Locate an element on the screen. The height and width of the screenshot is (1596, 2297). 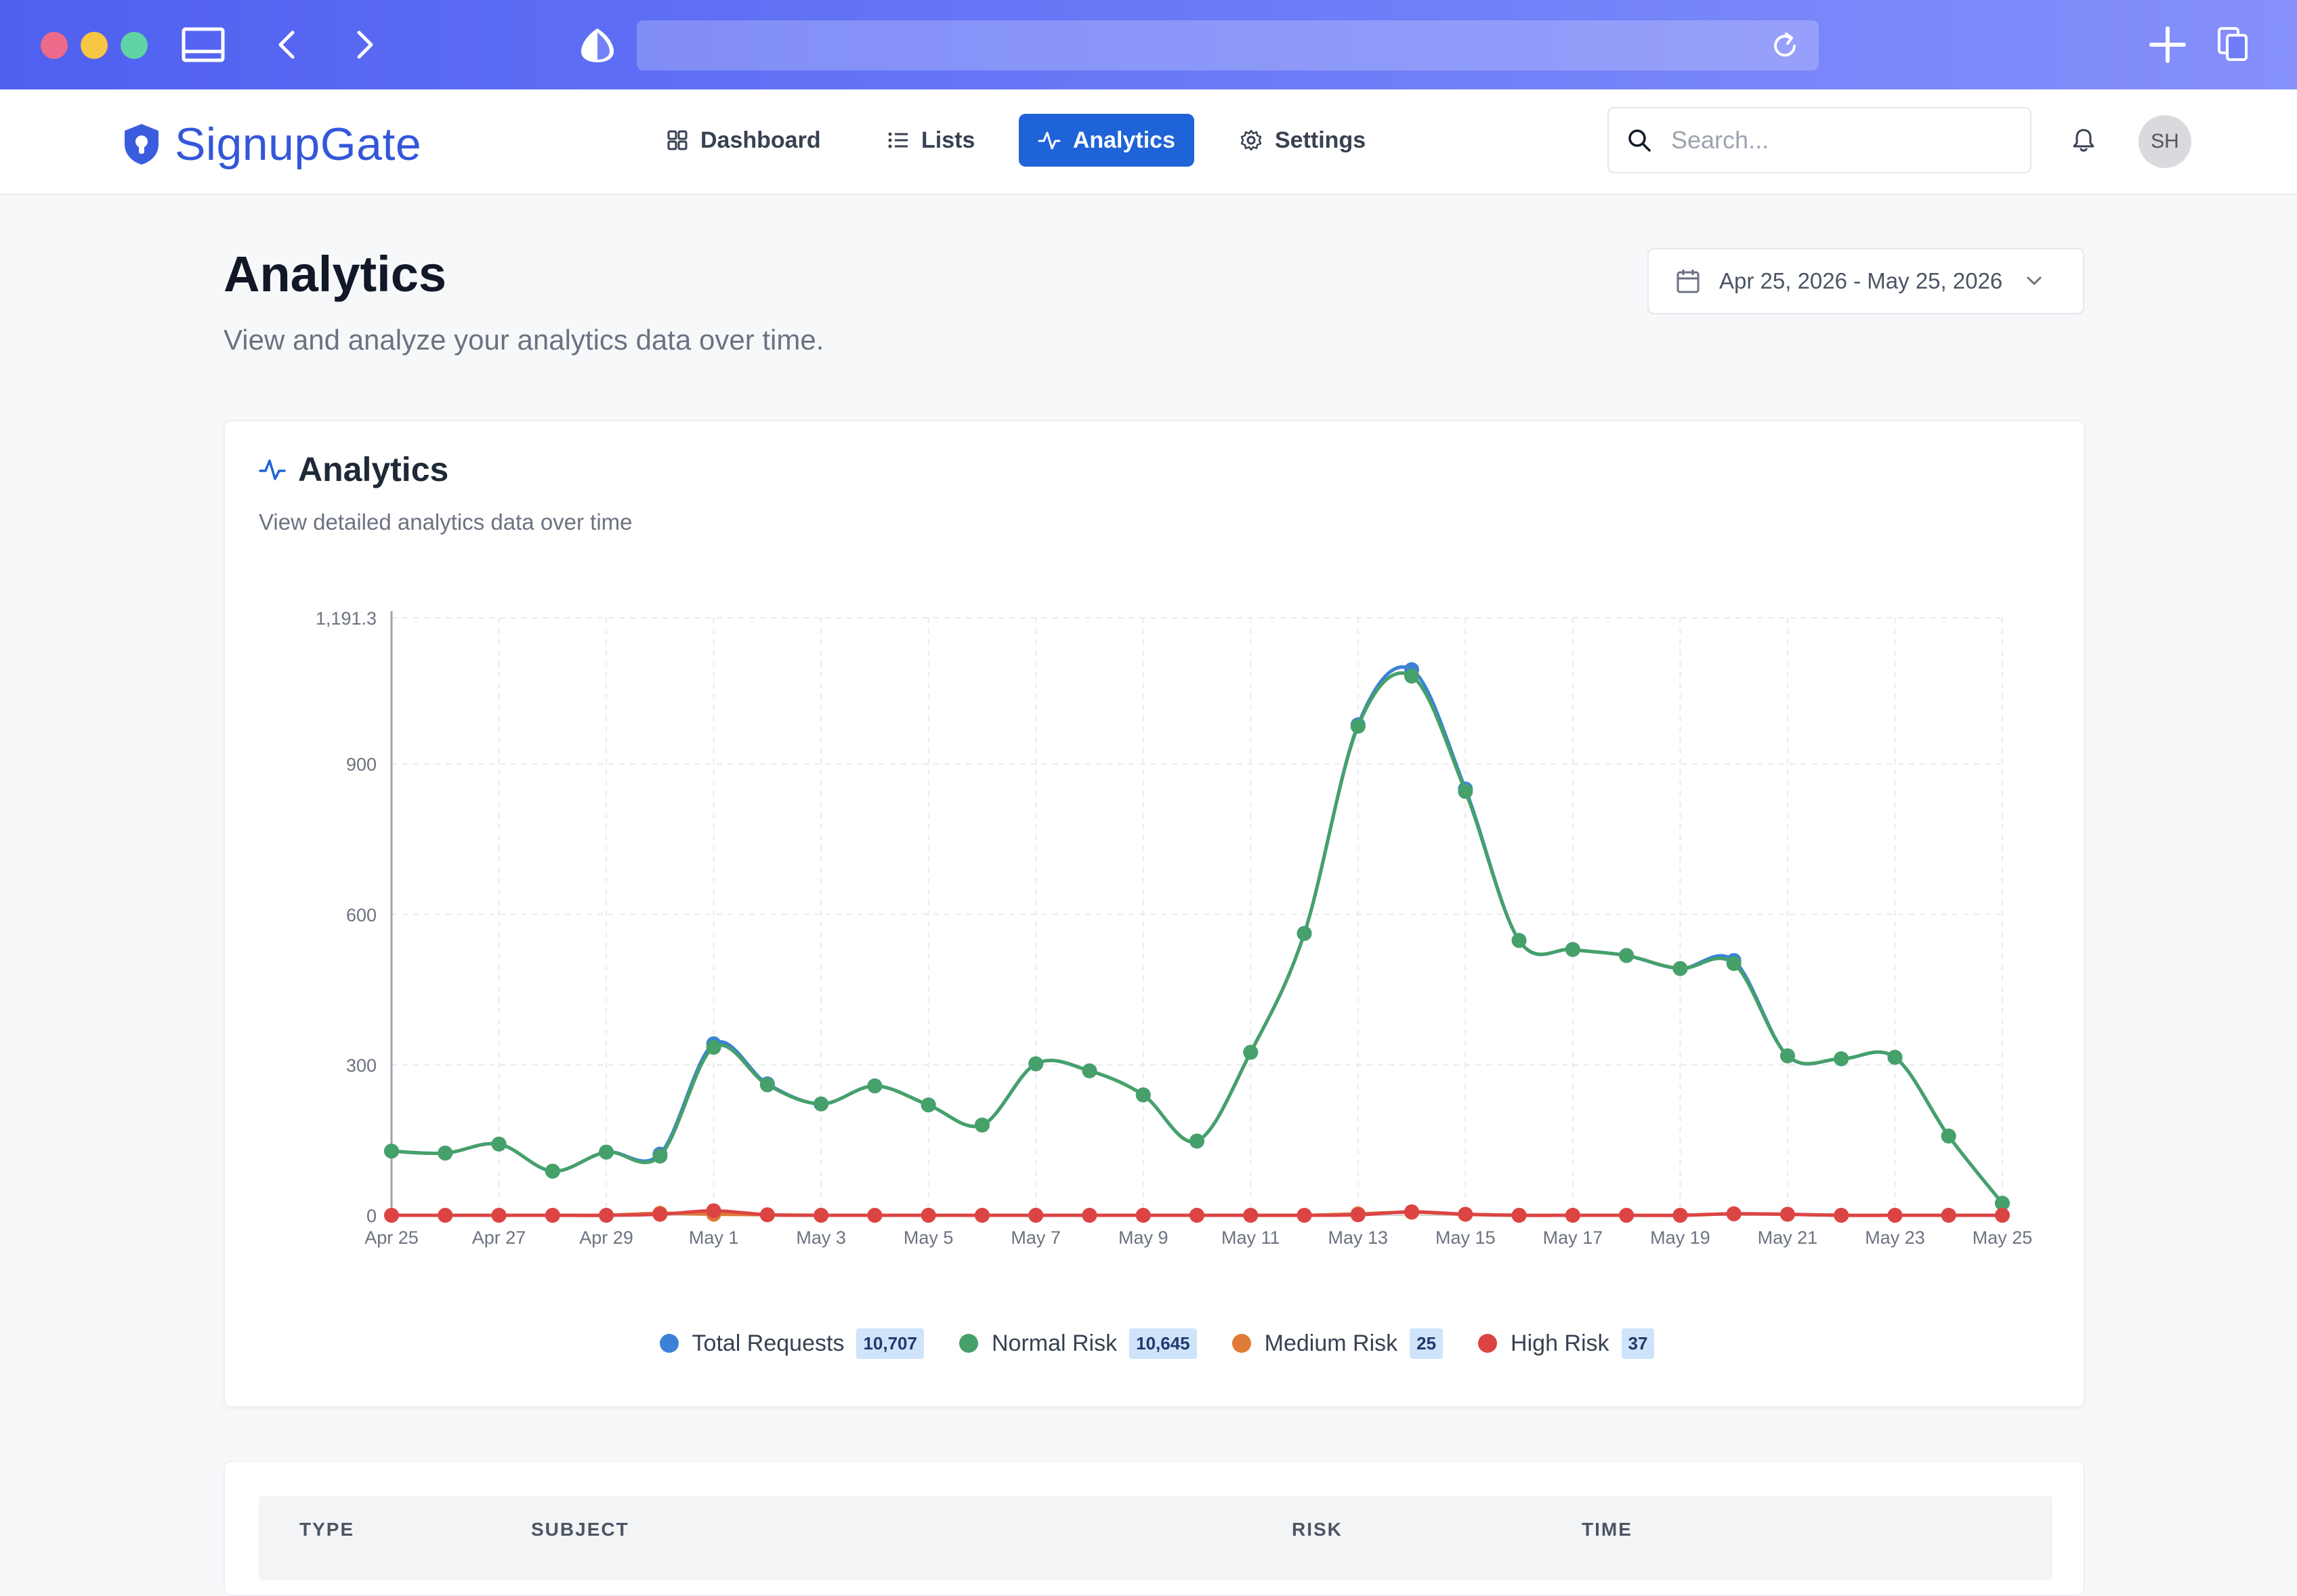
nav-settings: Settings is located at coordinates (1303, 140).